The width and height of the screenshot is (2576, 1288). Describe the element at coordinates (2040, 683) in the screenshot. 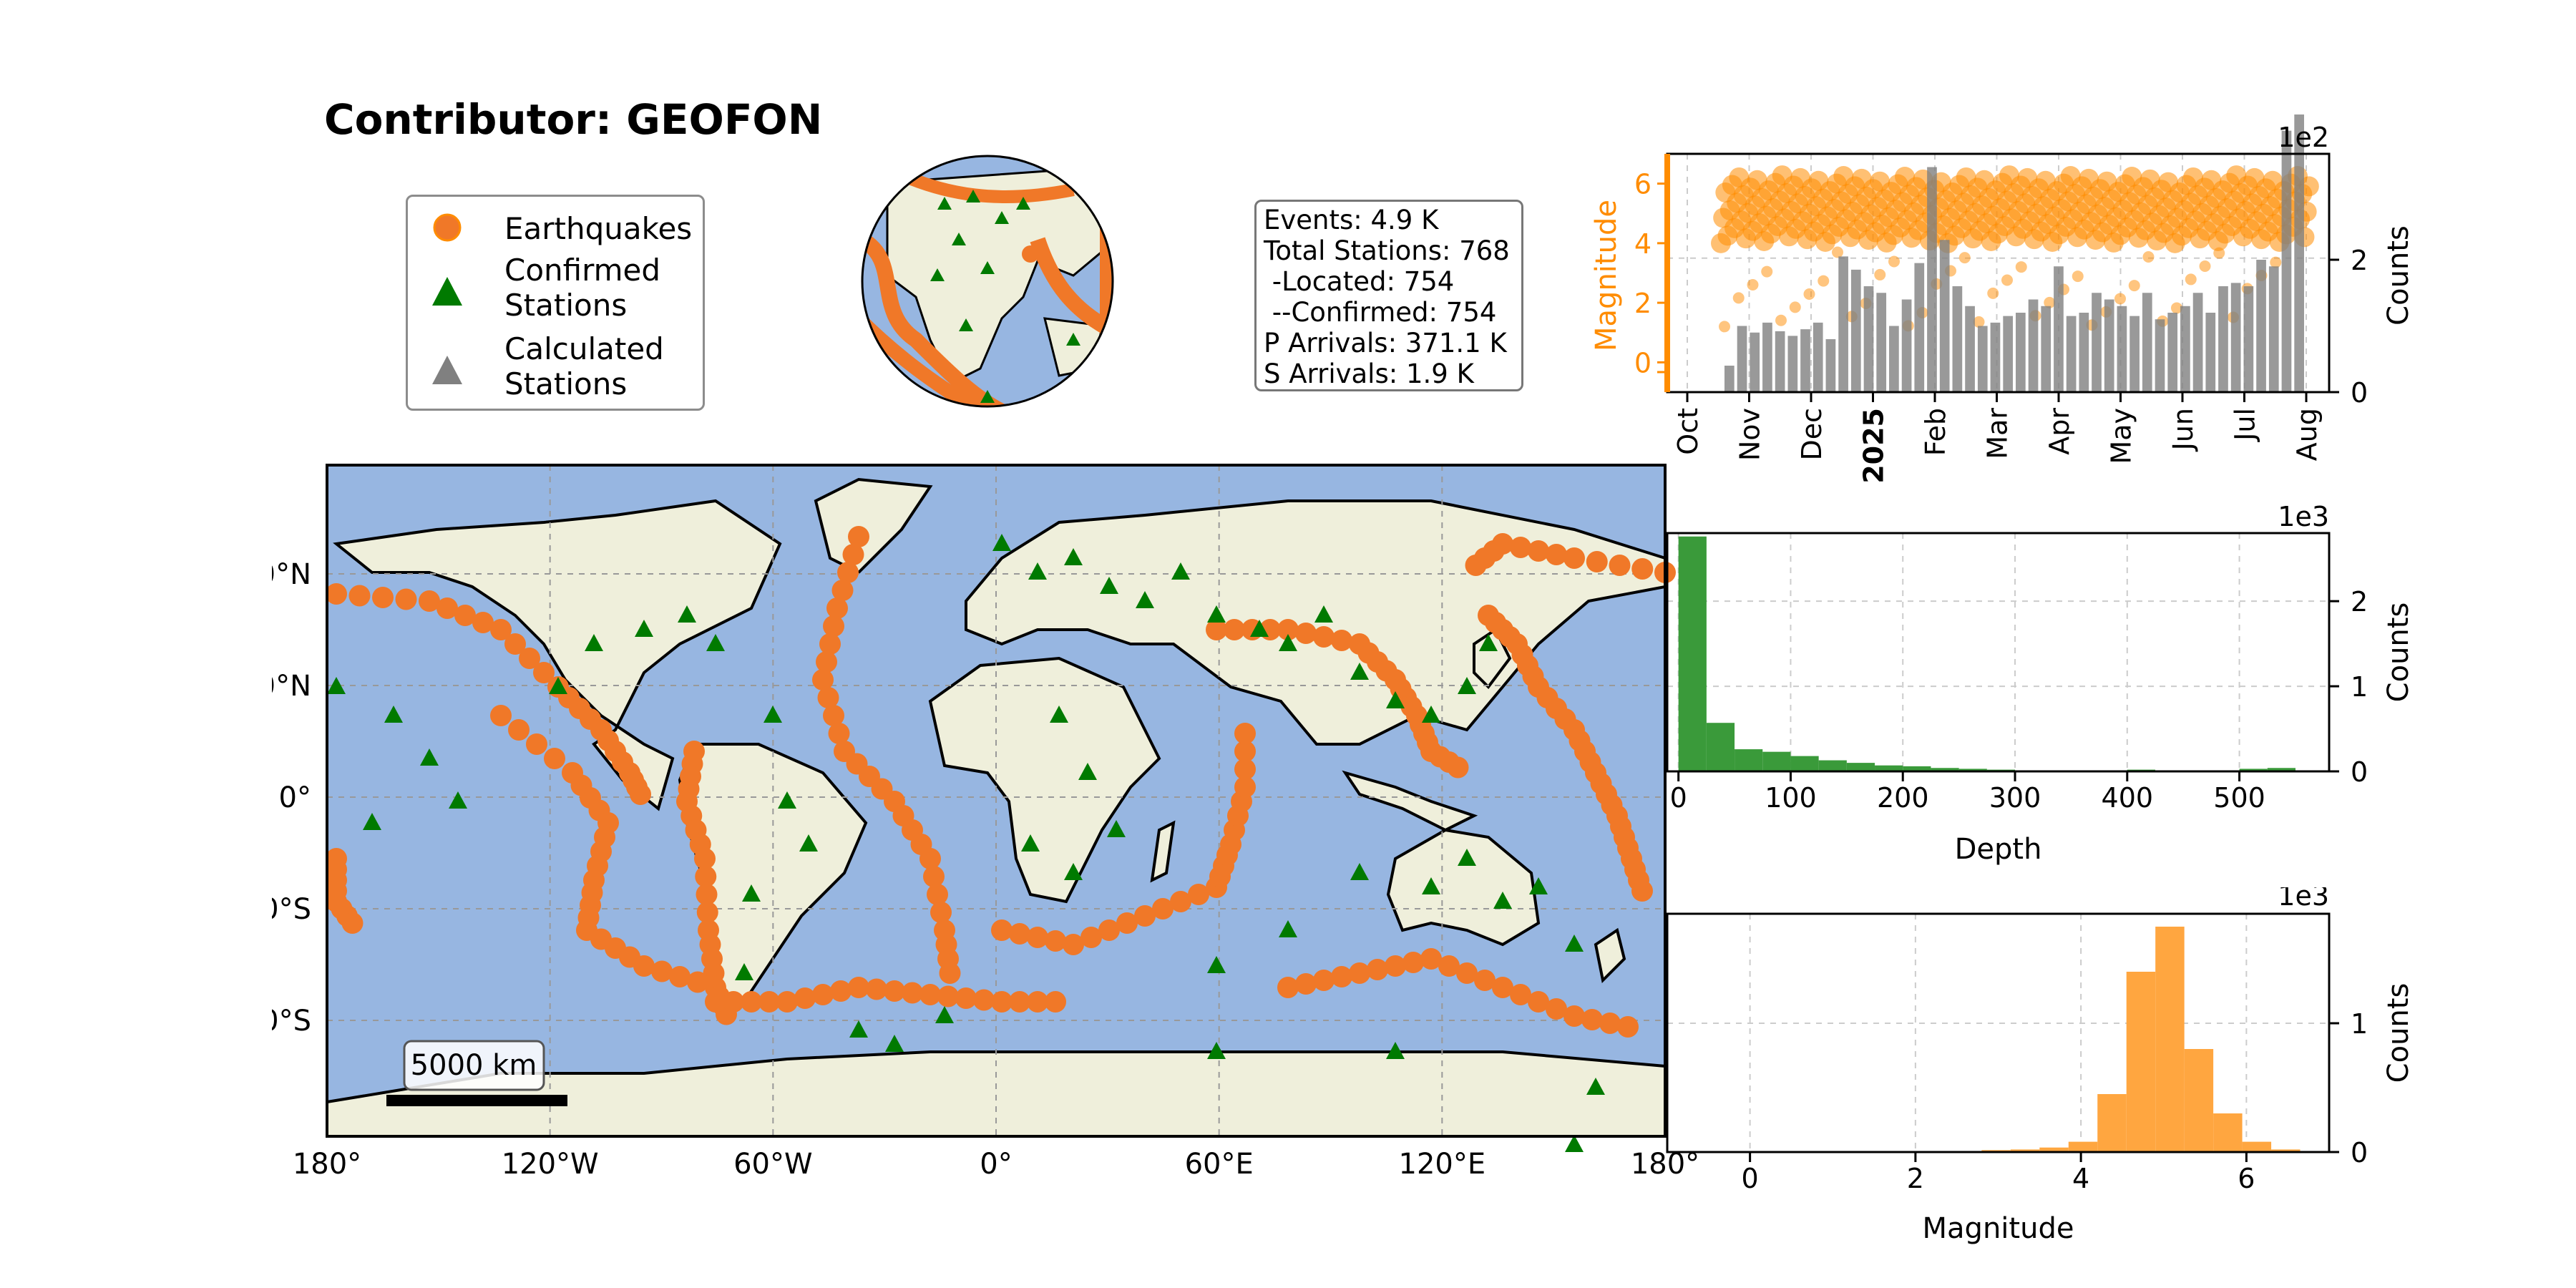

I see `depth-histogram: 0 100 200 300 400 500 0 1 2 Depth Counts 1e3` at that location.